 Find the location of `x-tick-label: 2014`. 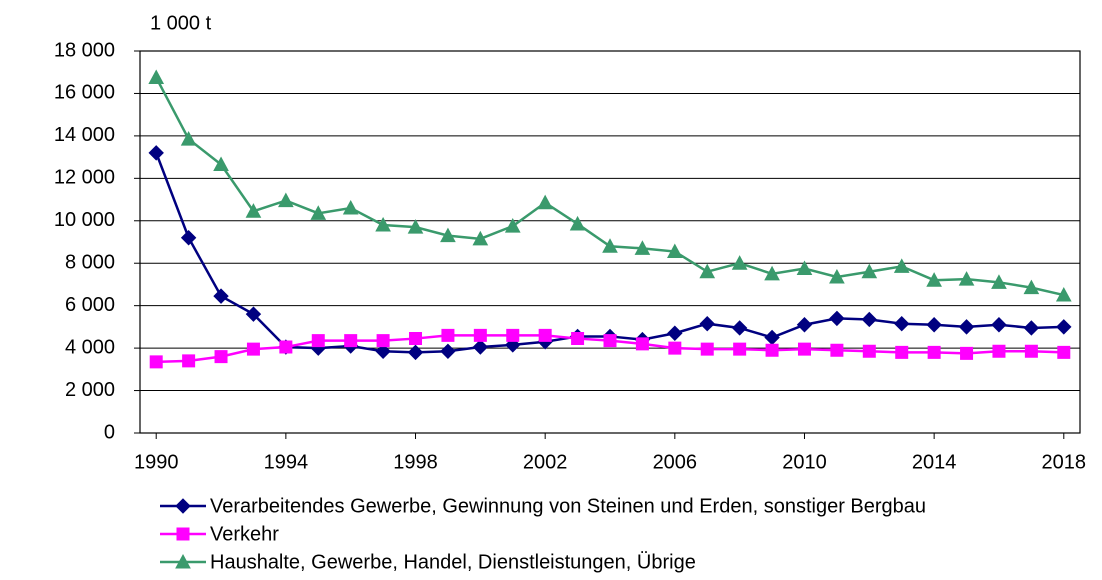

x-tick-label: 2014 is located at coordinates (934, 462).